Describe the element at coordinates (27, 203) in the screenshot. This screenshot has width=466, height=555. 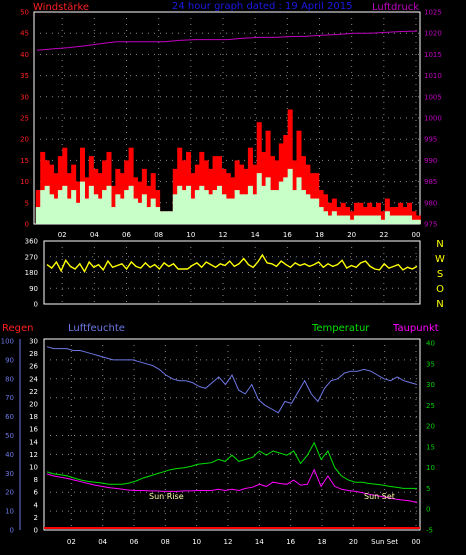
I see `wind-y-tick-label: 5` at that location.